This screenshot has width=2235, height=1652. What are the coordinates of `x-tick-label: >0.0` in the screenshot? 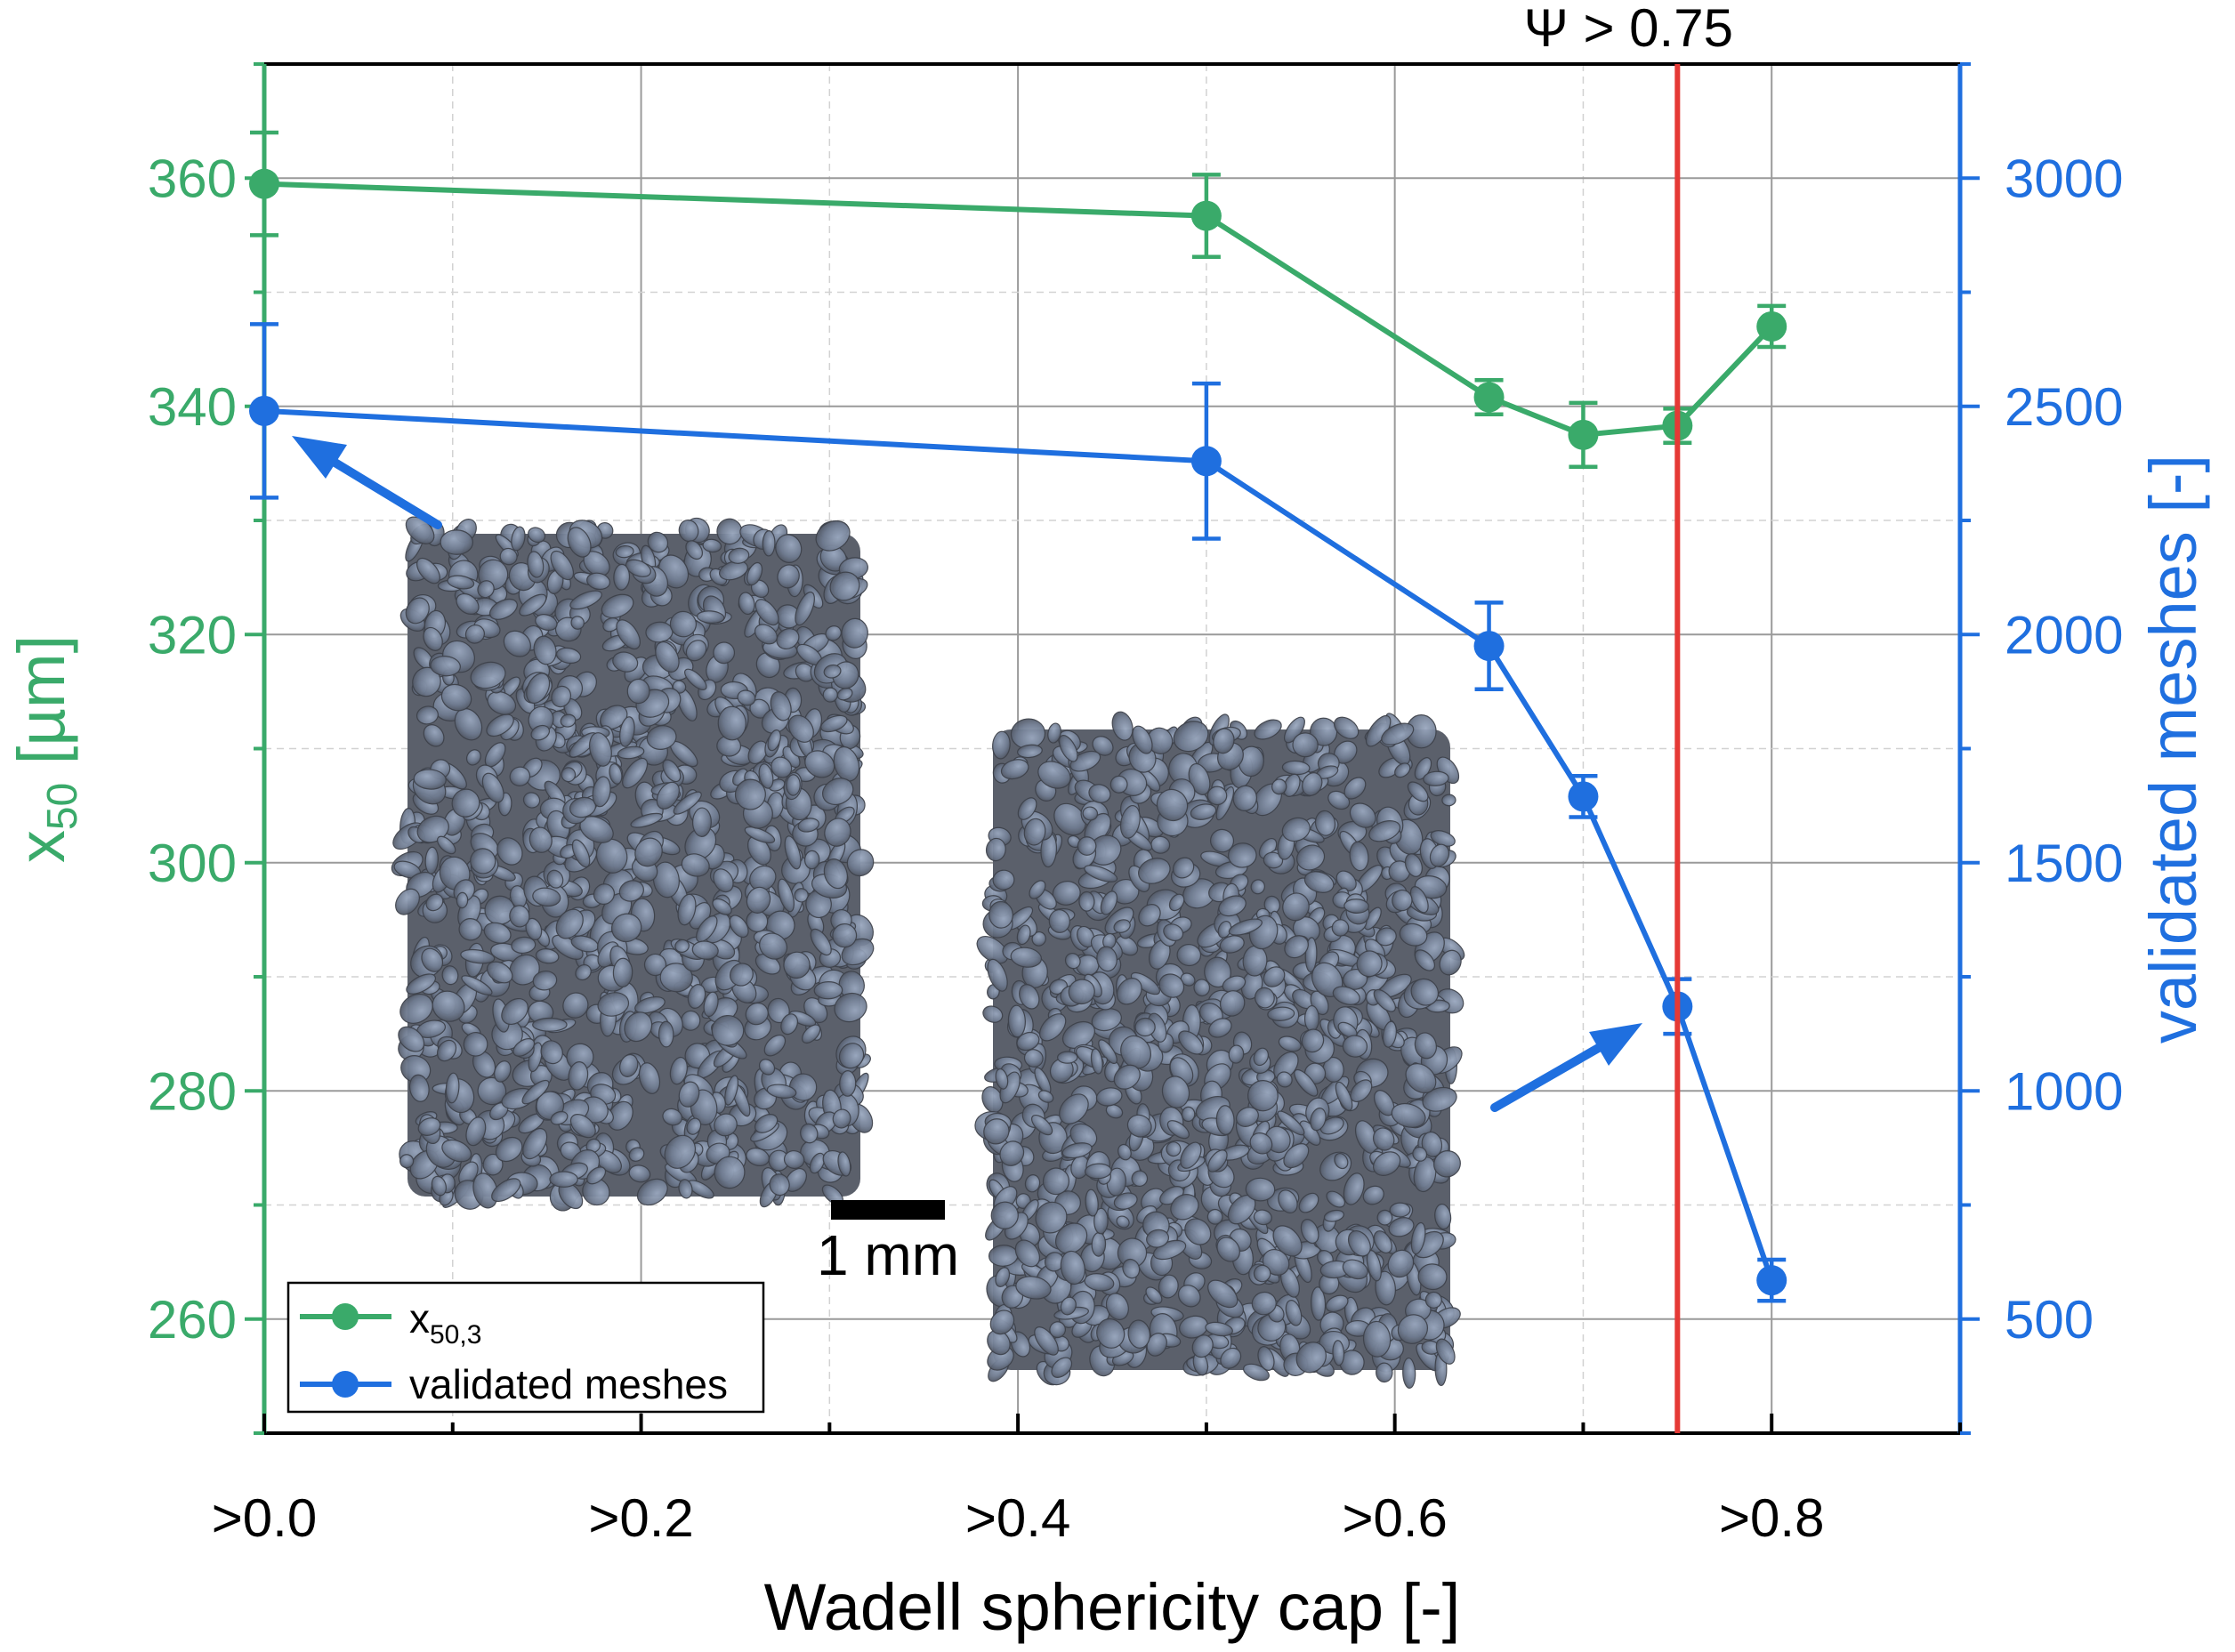 It's located at (264, 1518).